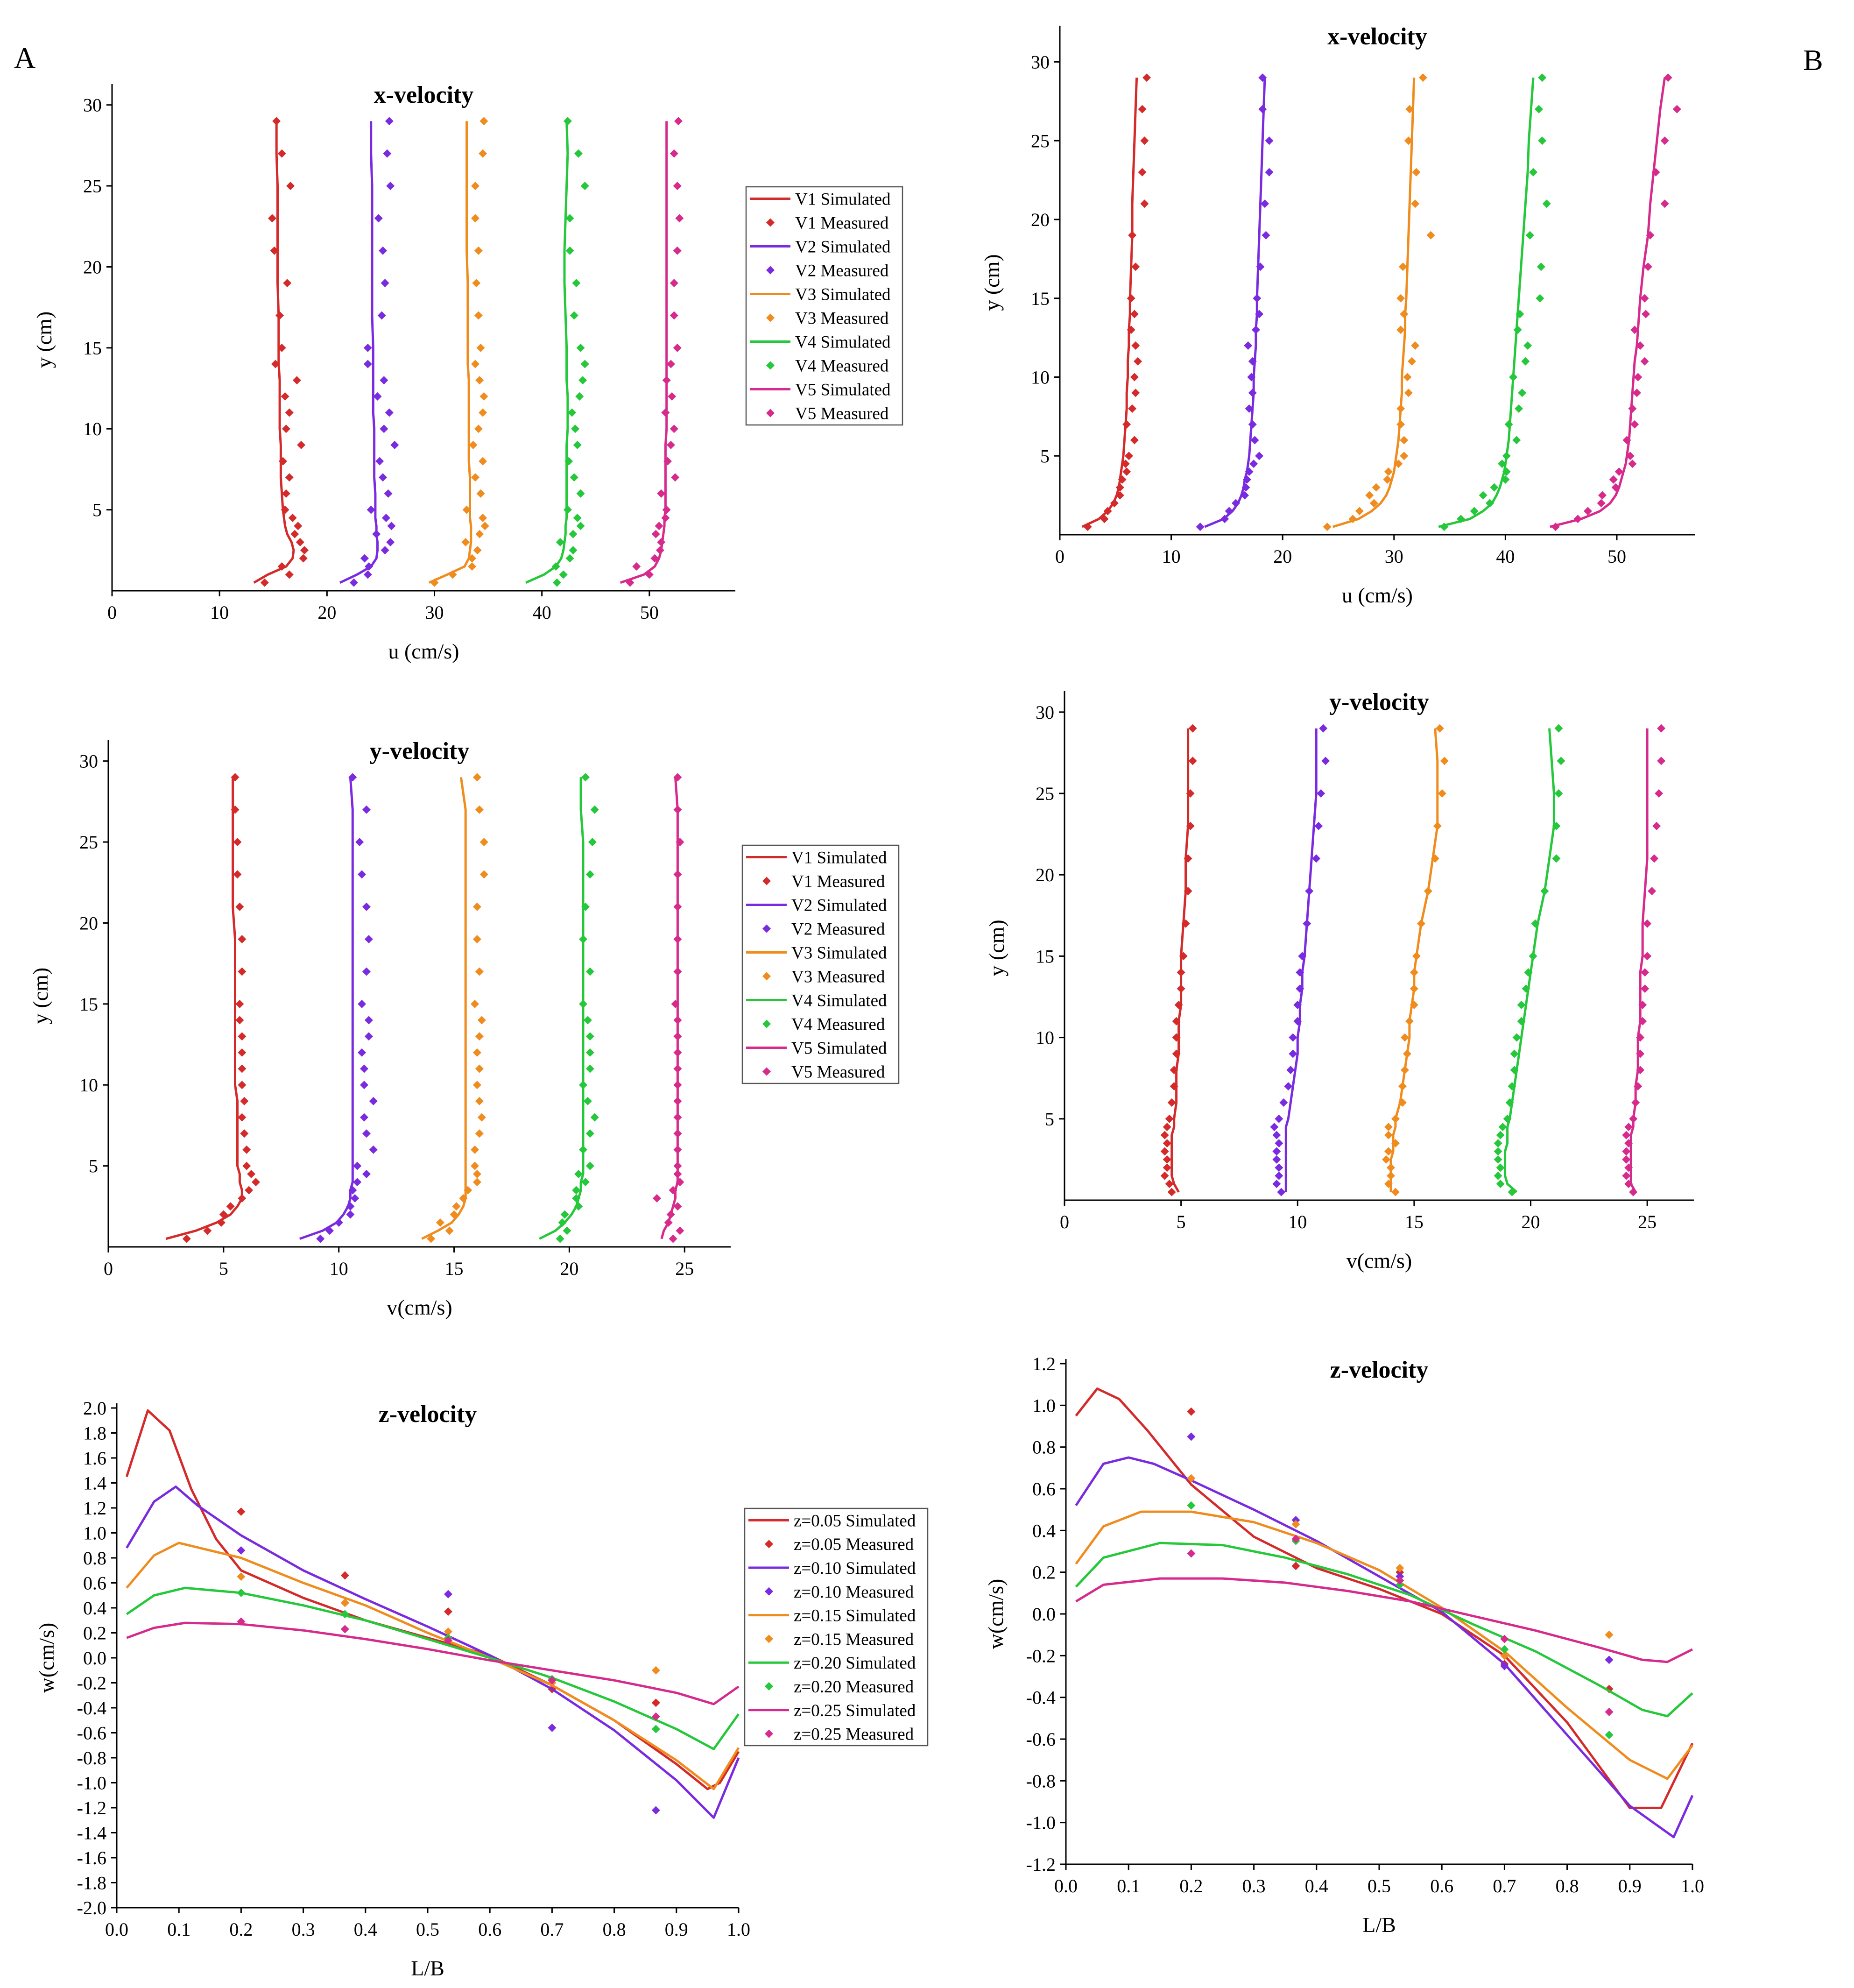  What do you see at coordinates (838, 1072) in the screenshot?
I see `legend-entry: V5 Measured` at bounding box center [838, 1072].